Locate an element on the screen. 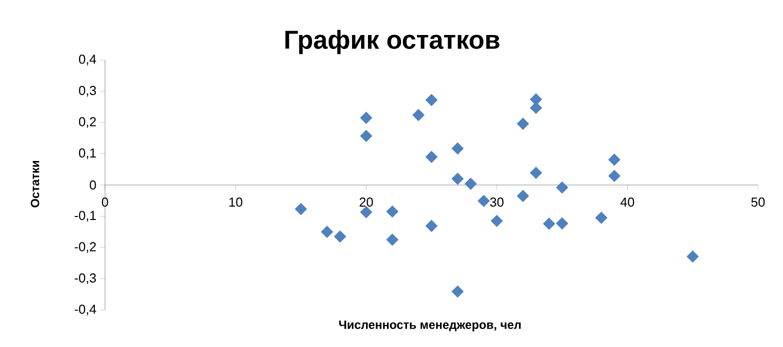 This screenshot has height=347, width=783. y-tick-label: -0,1 is located at coordinates (85, 216).